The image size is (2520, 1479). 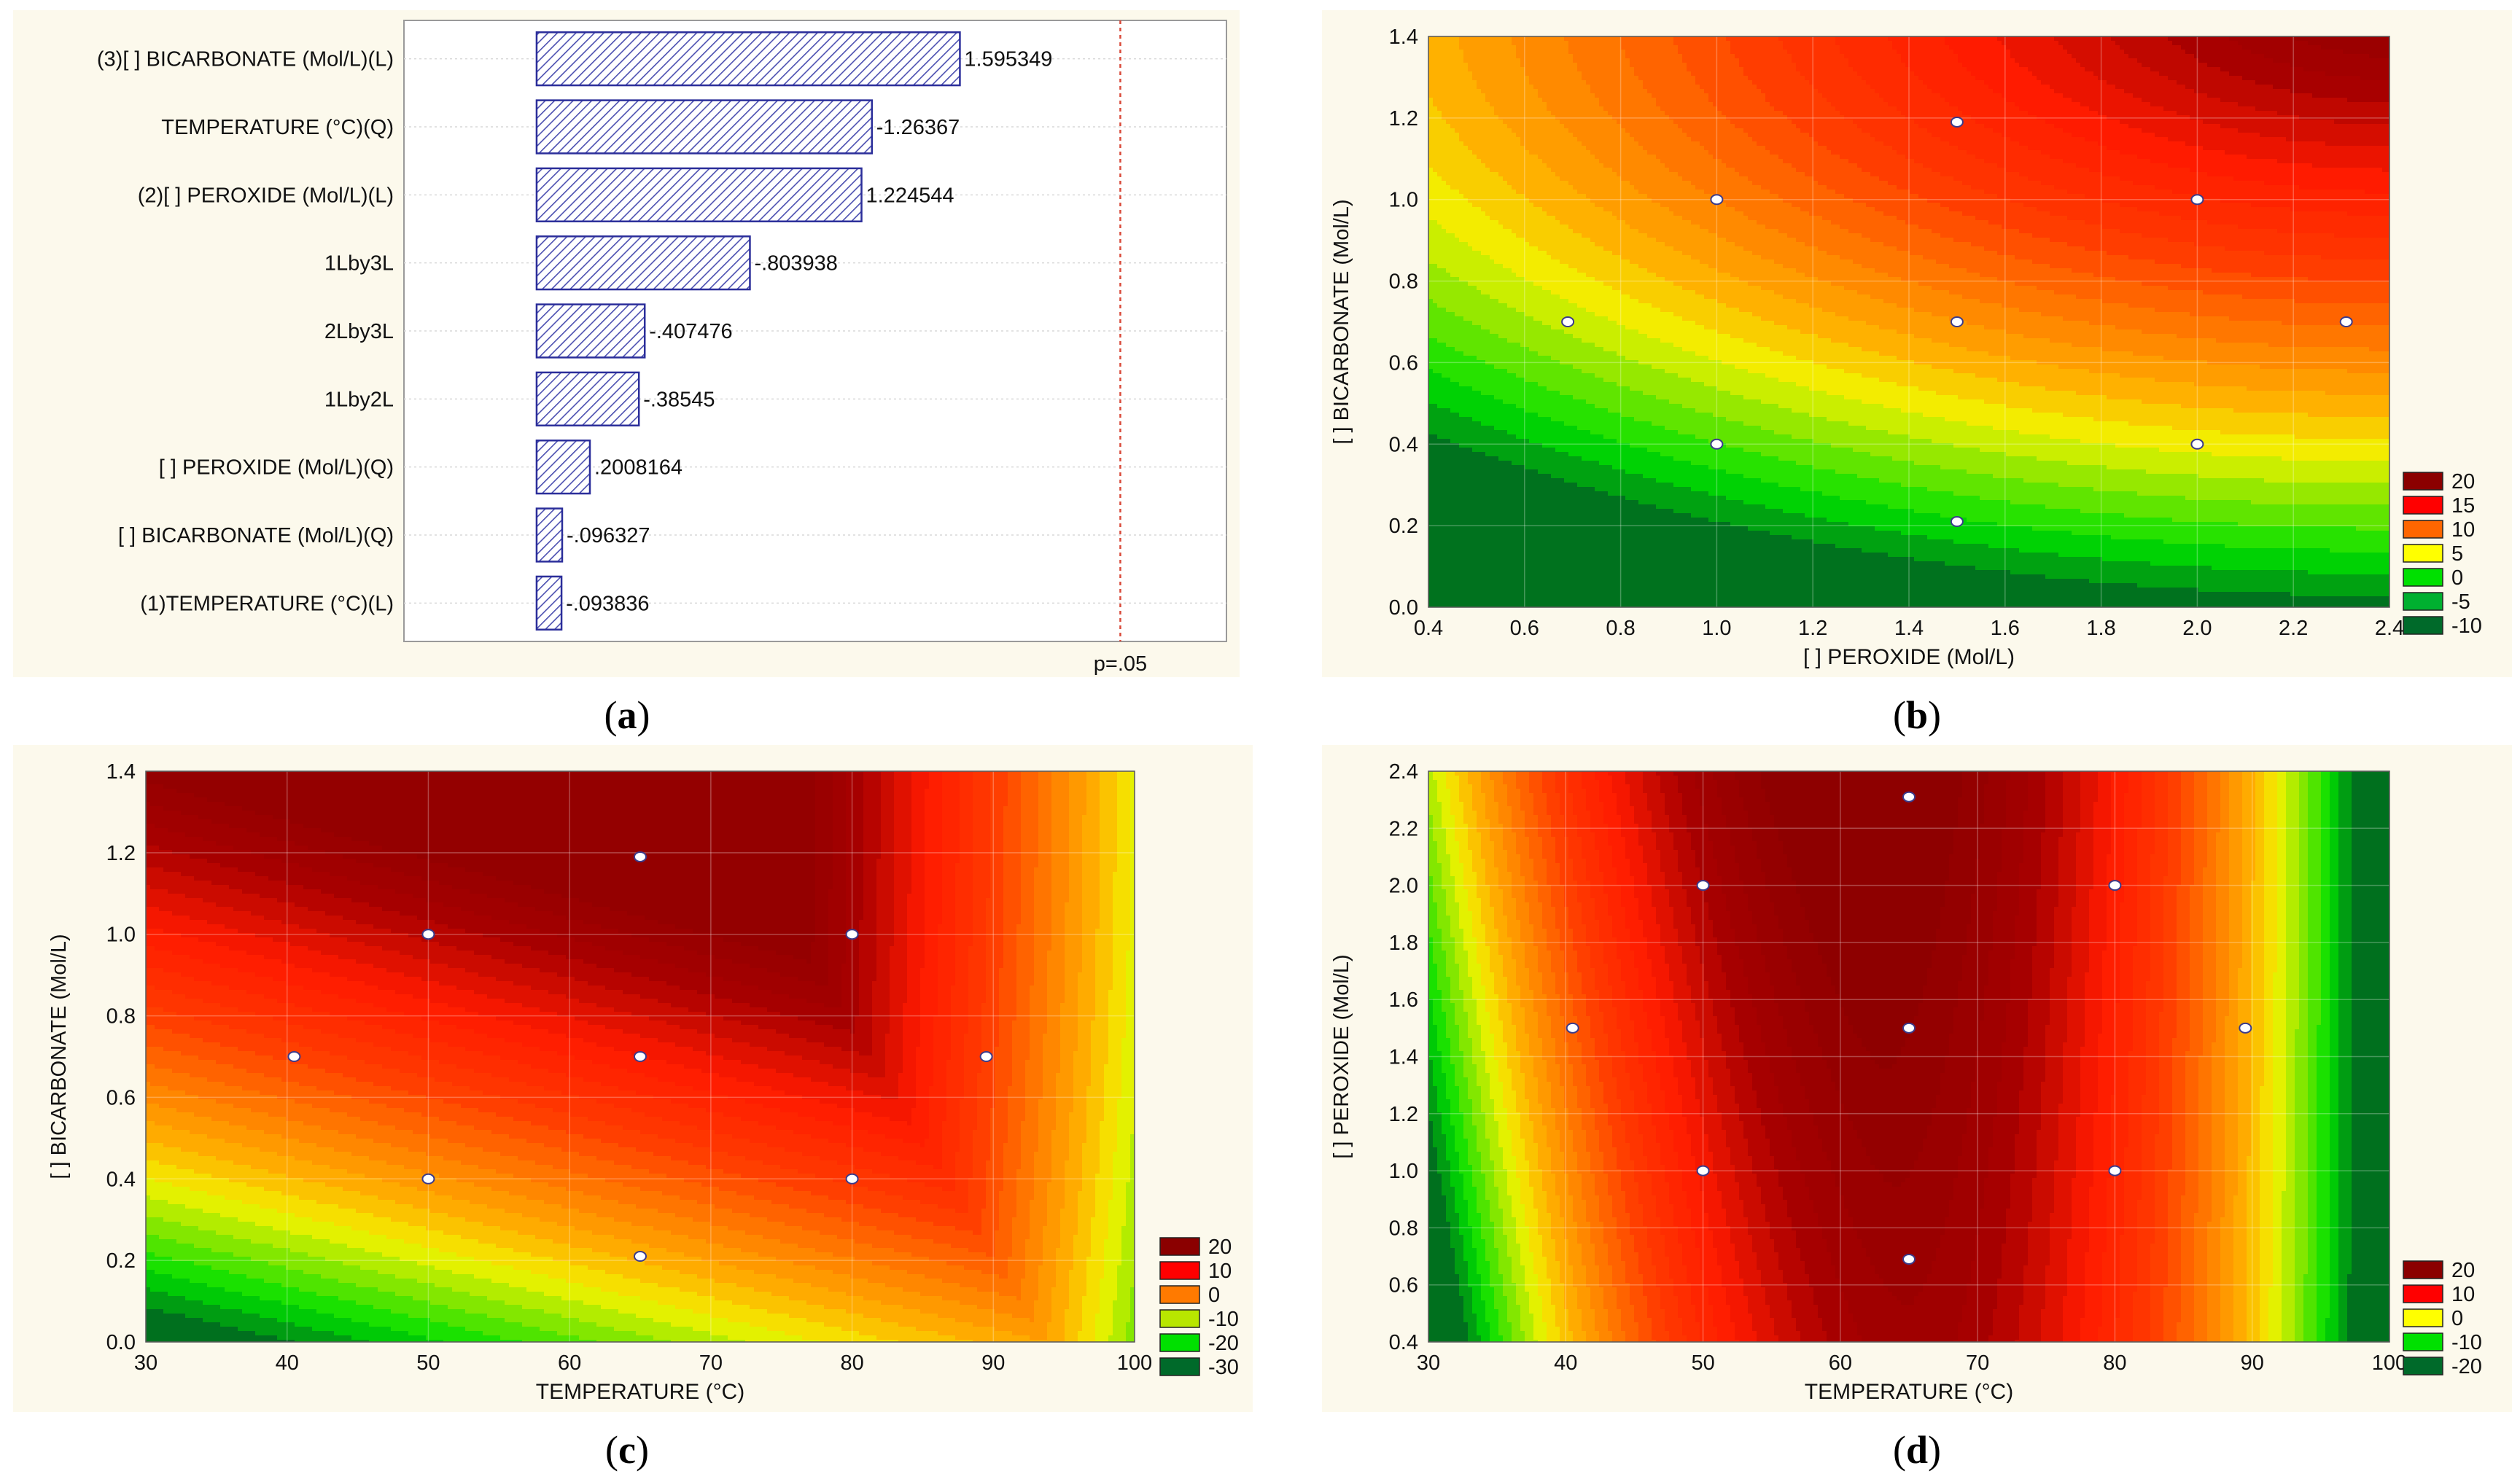 I want to click on pareto-category-label: TEMPERATURE (°C)(Q), so click(x=277, y=127).